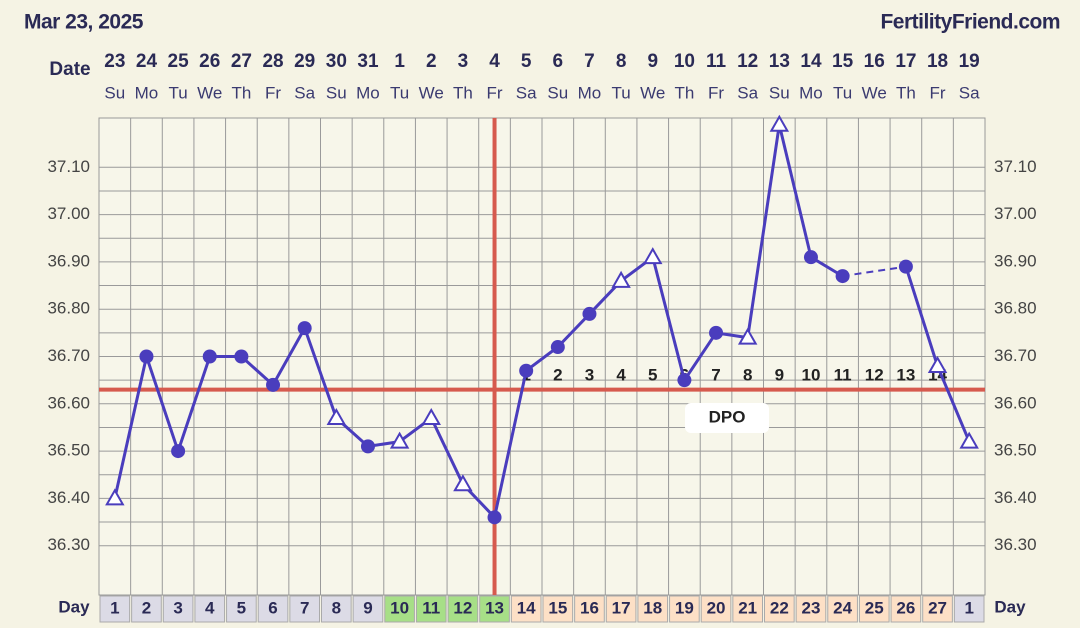  I want to click on dpo-number: 11, so click(843, 374).